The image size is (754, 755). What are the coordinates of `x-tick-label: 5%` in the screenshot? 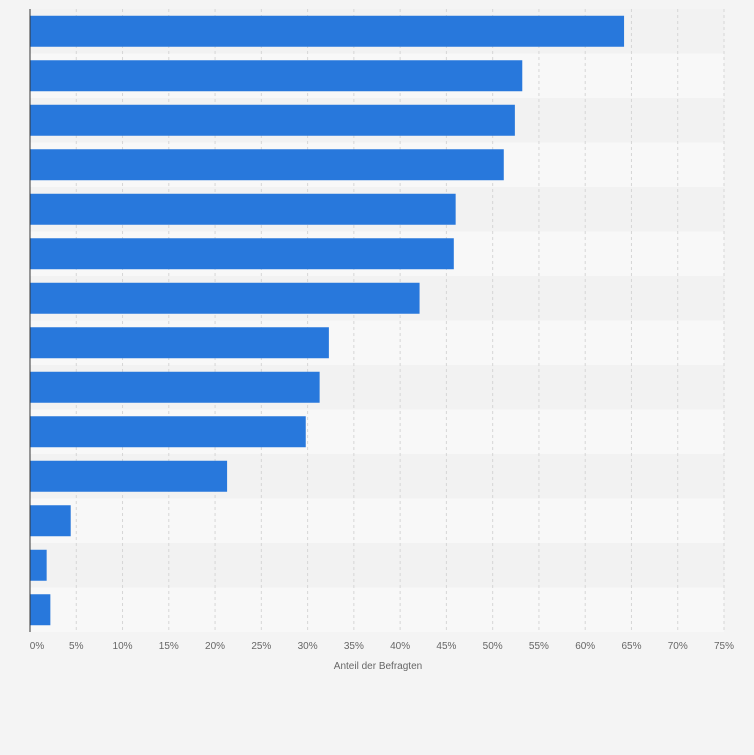 It's located at (76, 646).